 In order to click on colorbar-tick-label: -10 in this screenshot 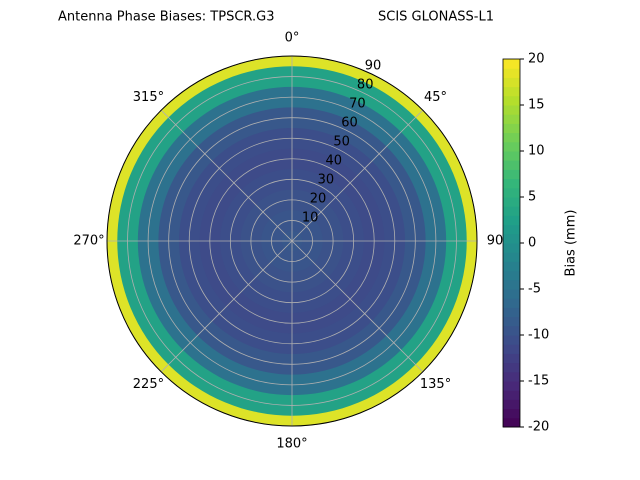, I will do `click(538, 335)`.